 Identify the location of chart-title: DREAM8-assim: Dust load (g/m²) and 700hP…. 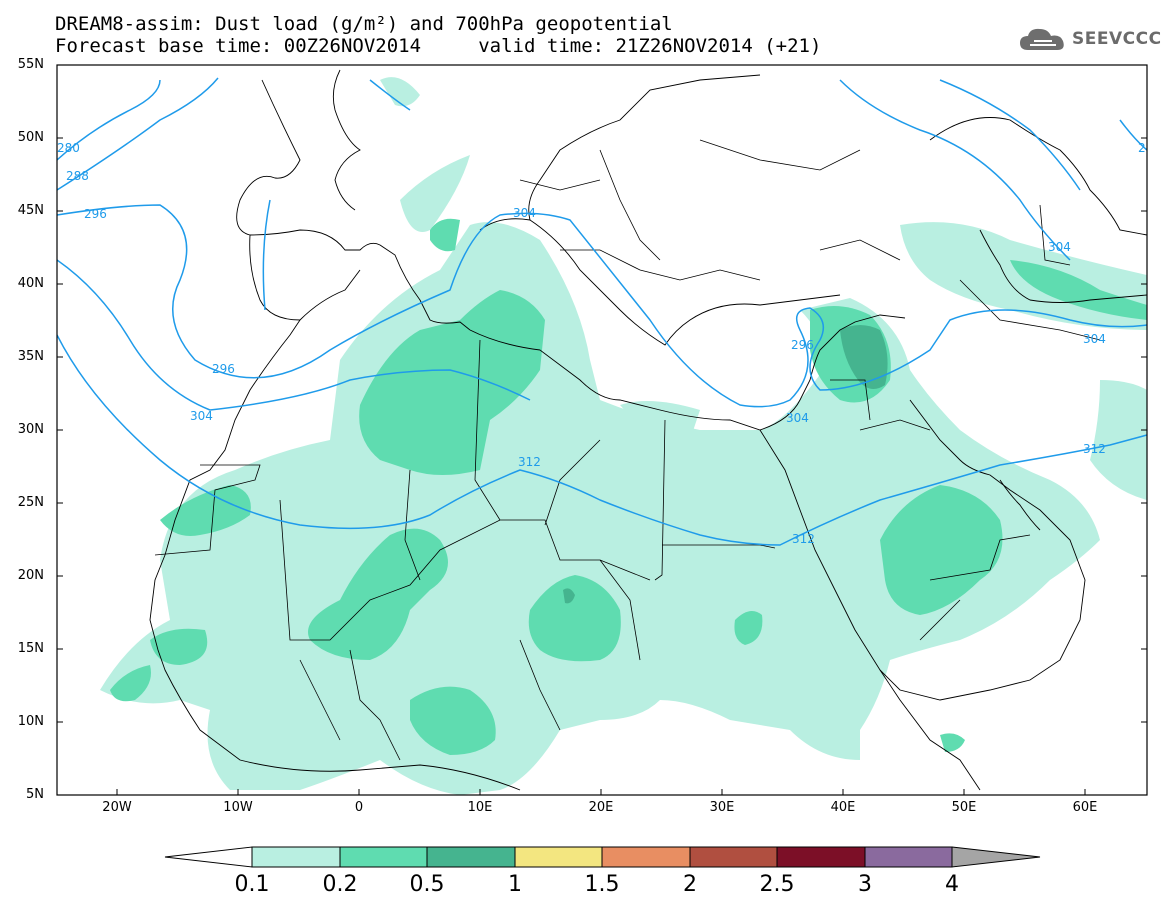
(364, 24).